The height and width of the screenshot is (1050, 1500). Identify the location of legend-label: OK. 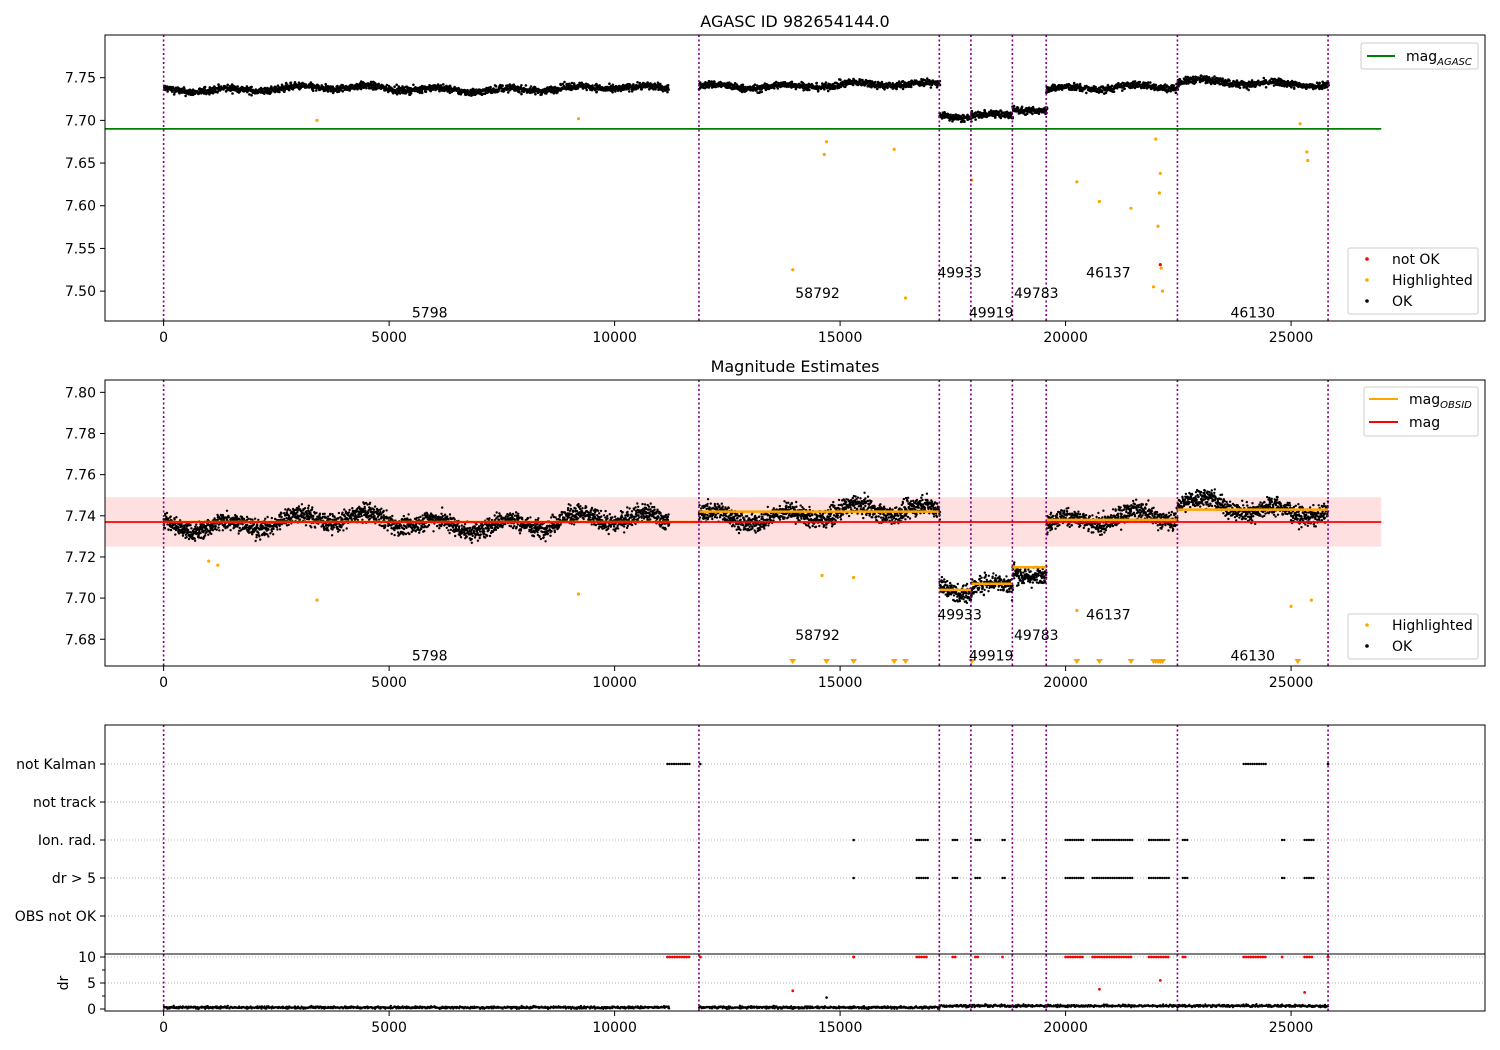
(1402, 302).